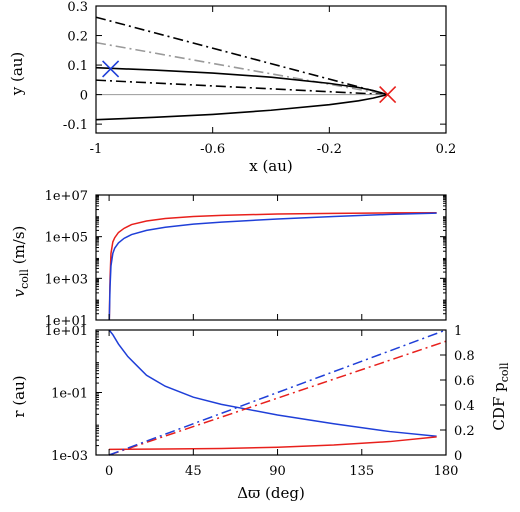 The width and height of the screenshot is (520, 512). Describe the element at coordinates (75, 125) in the screenshot. I see `y-tick-label: -0.1` at that location.